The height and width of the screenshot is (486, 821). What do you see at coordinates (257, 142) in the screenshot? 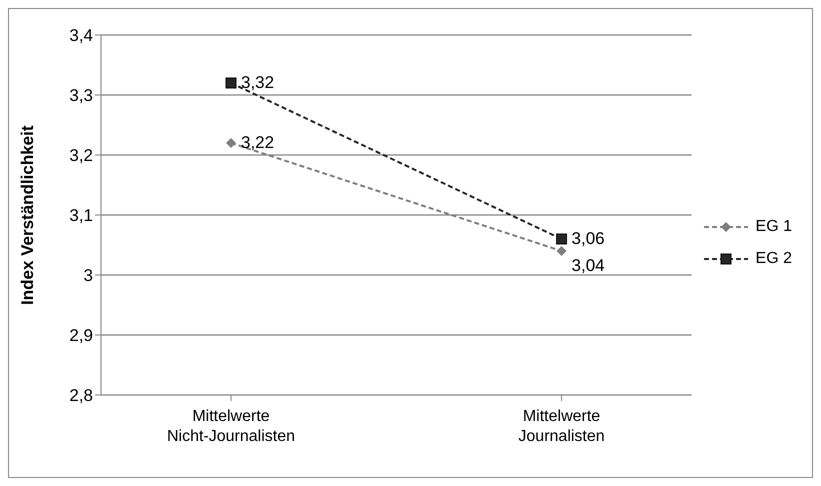
I see `data-label: 3,22` at bounding box center [257, 142].